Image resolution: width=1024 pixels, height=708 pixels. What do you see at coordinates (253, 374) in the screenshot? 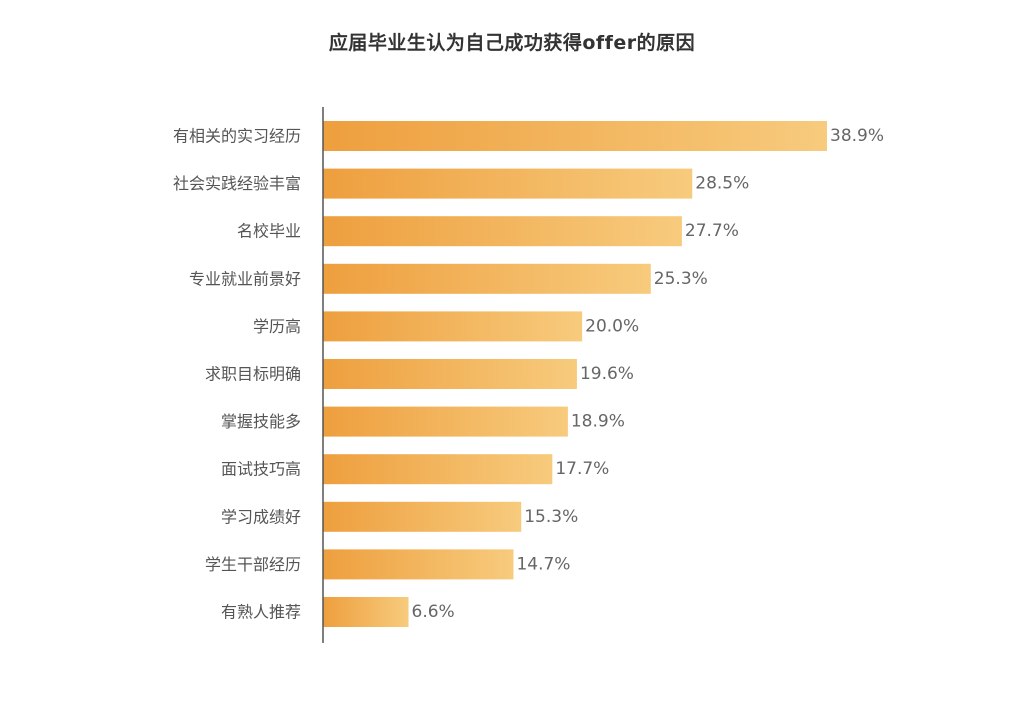
I see `category-label: 求职目标明确` at bounding box center [253, 374].